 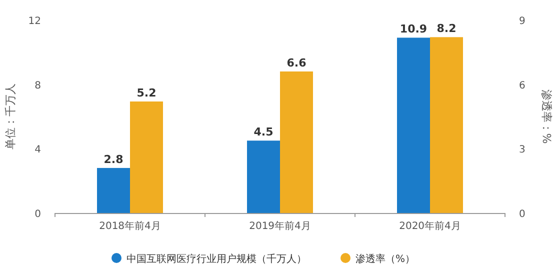 I want to click on y-tick-label: 8, so click(x=37, y=86).